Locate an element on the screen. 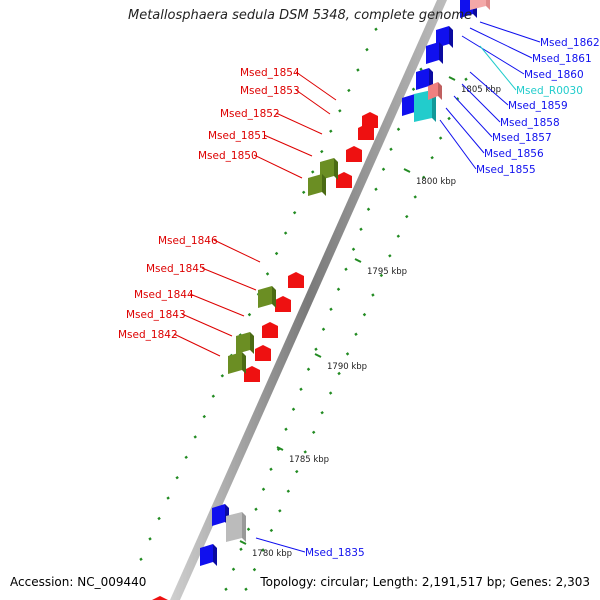  gene-label: Msed_1843 is located at coordinates (156, 315).